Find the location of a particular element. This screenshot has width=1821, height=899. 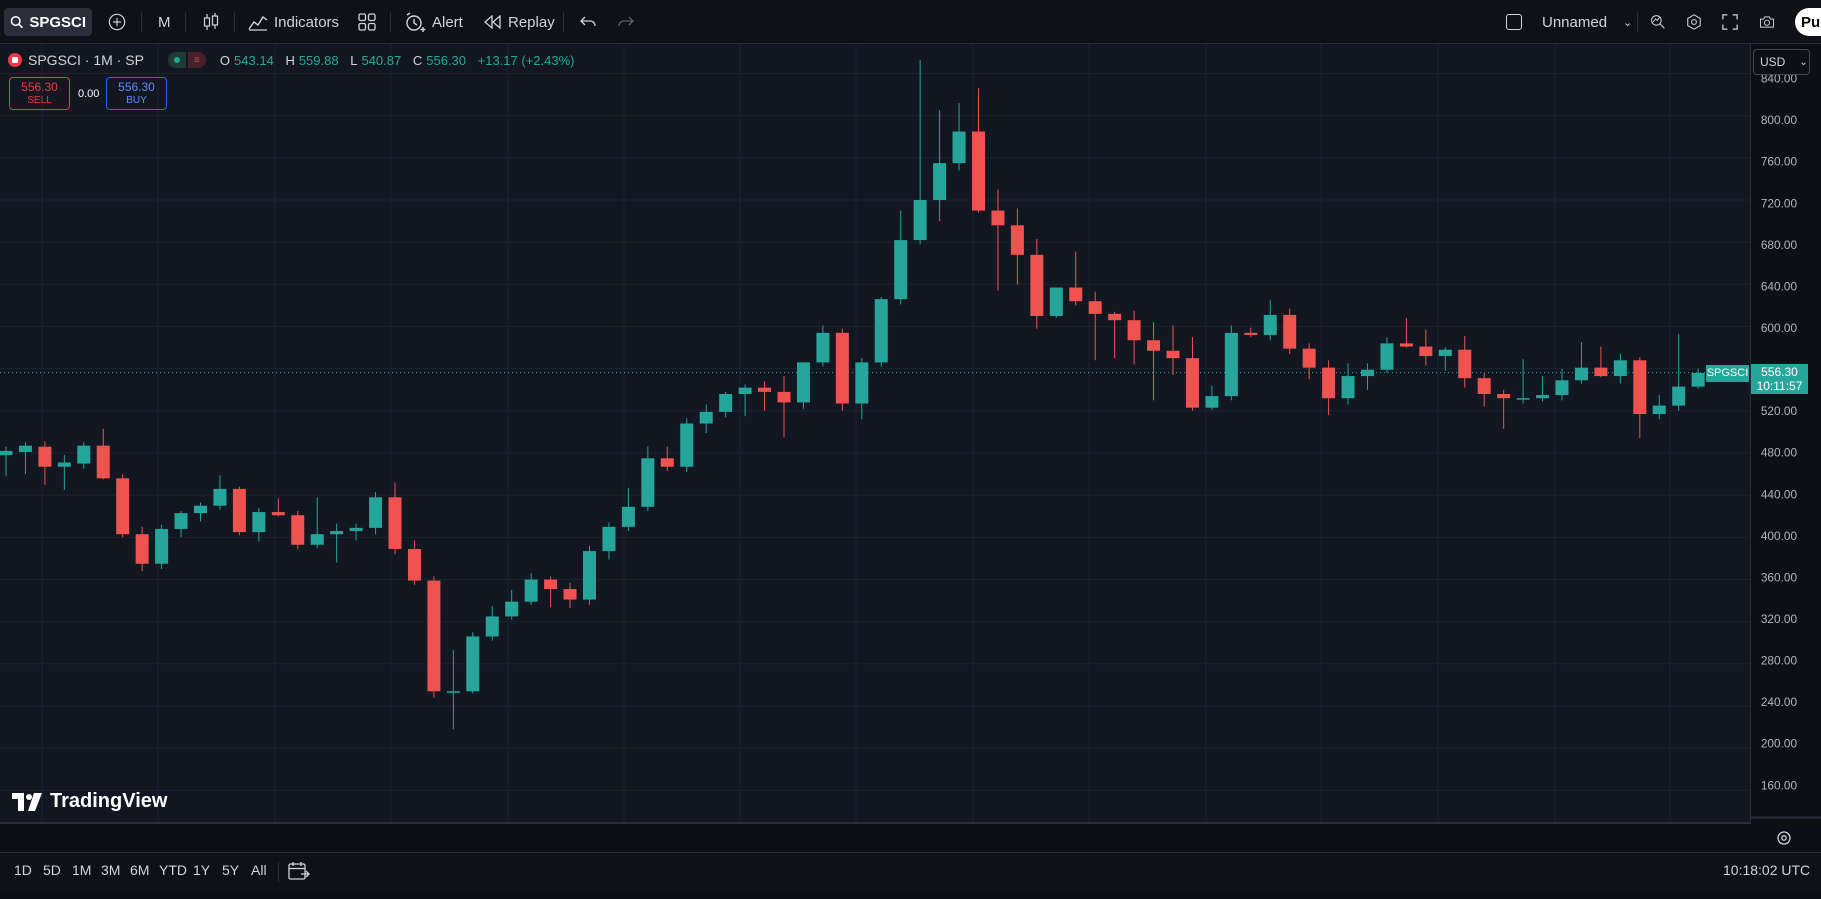

alert-button: Alert is located at coordinates (433, 22).